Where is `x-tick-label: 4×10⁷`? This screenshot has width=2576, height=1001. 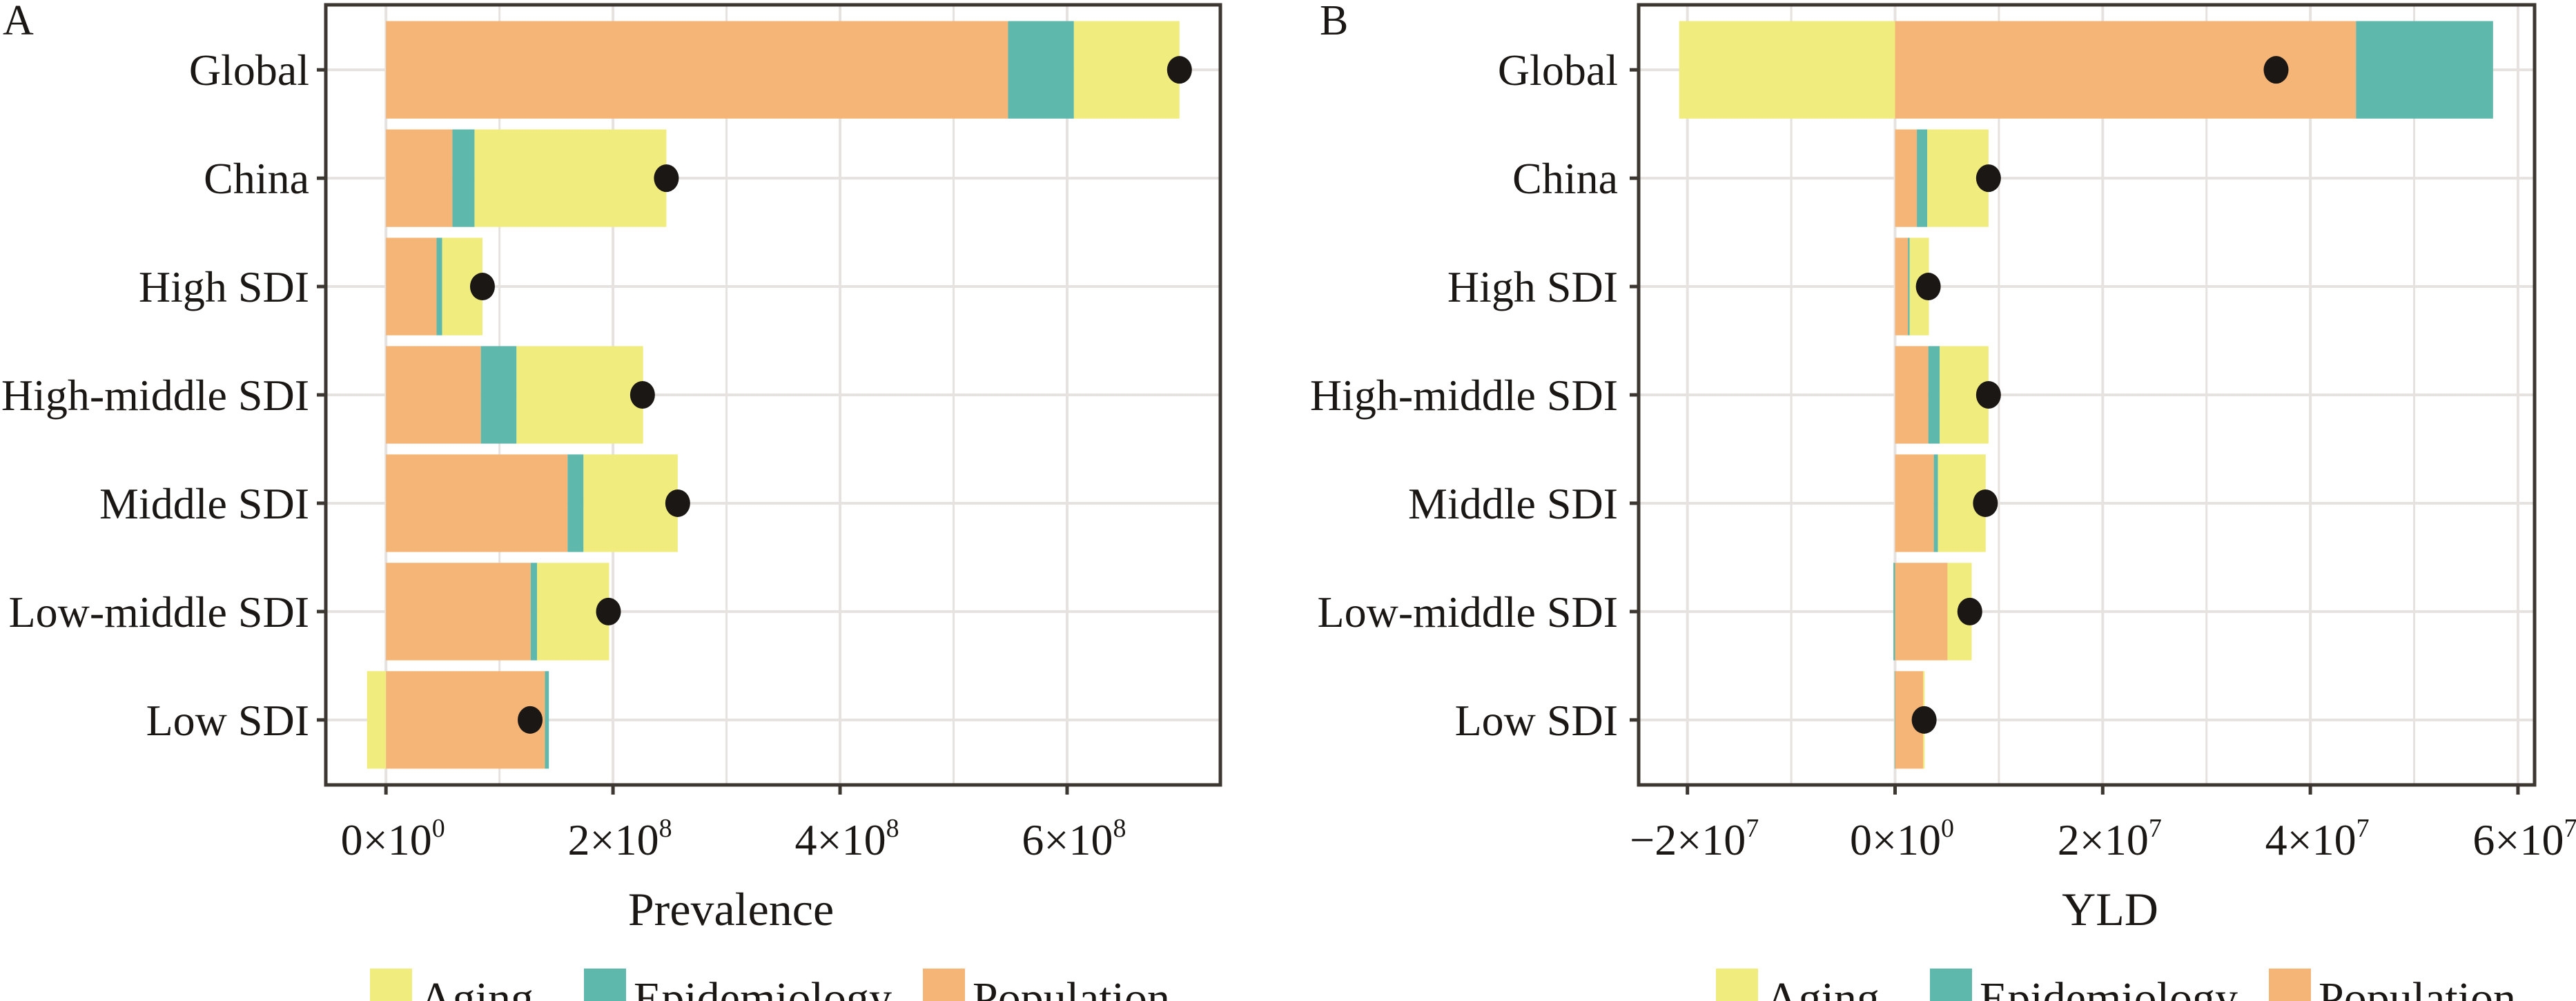 x-tick-label: 4×10⁷ is located at coordinates (2317, 839).